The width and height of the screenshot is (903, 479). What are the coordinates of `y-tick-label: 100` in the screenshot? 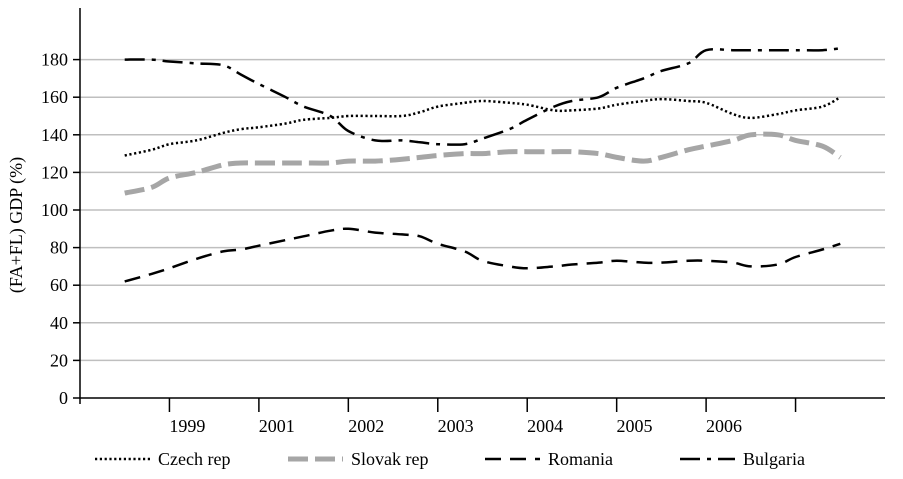 It's located at (54, 210).